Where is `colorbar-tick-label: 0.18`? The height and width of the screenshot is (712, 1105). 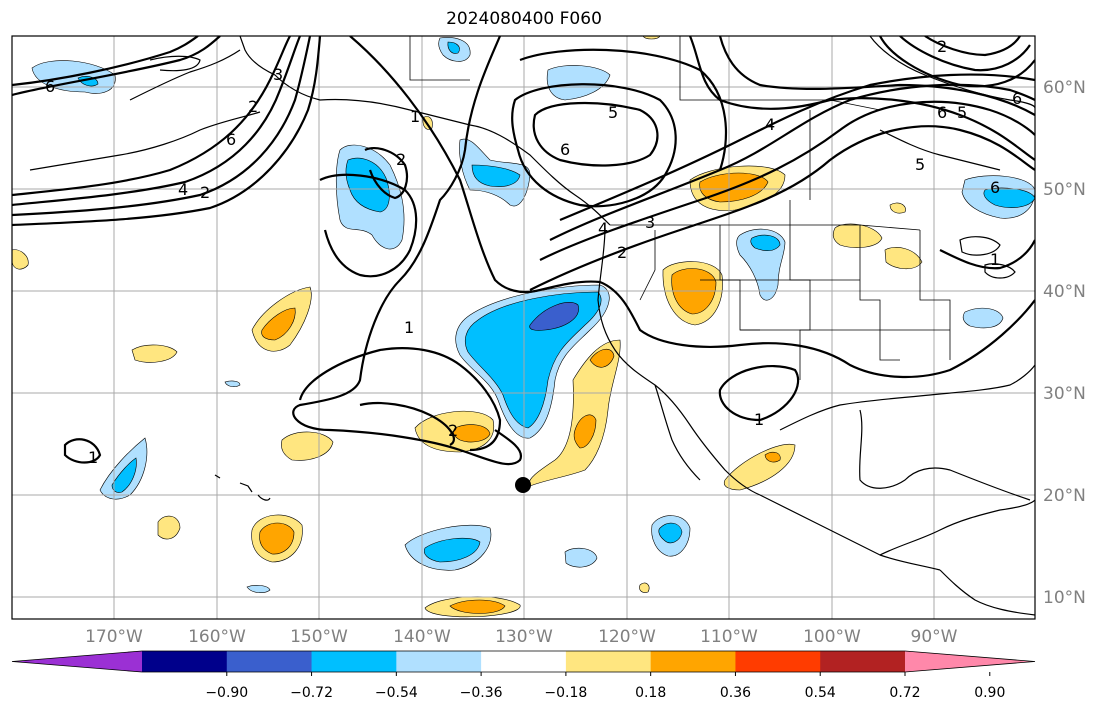 colorbar-tick-label: 0.18 is located at coordinates (650, 693).